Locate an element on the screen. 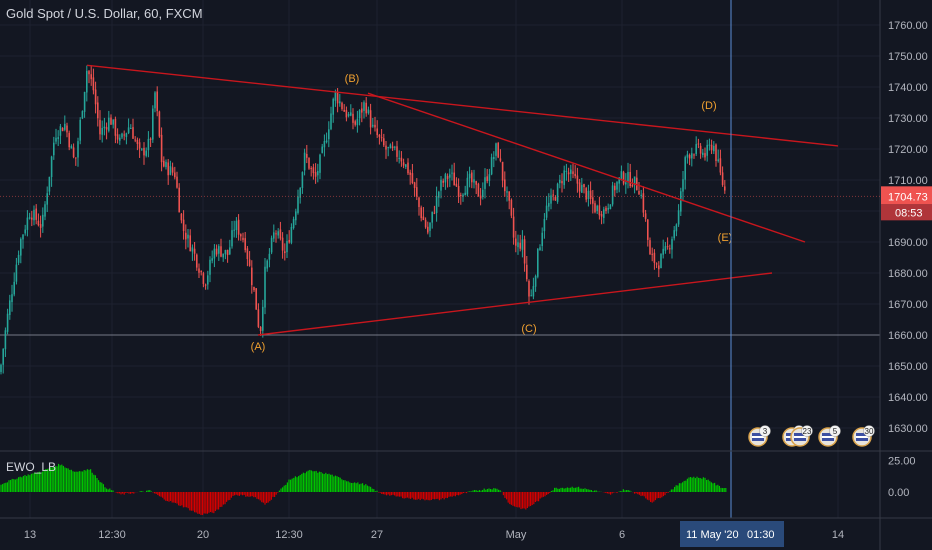  wave-label: (D) is located at coordinates (708, 106).